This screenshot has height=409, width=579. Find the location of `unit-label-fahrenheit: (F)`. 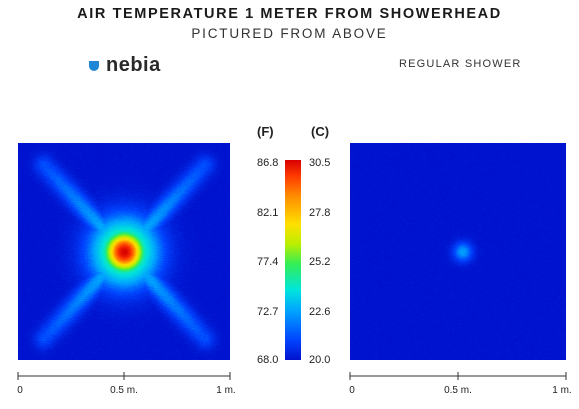

unit-label-fahrenheit: (F) is located at coordinates (265, 131).